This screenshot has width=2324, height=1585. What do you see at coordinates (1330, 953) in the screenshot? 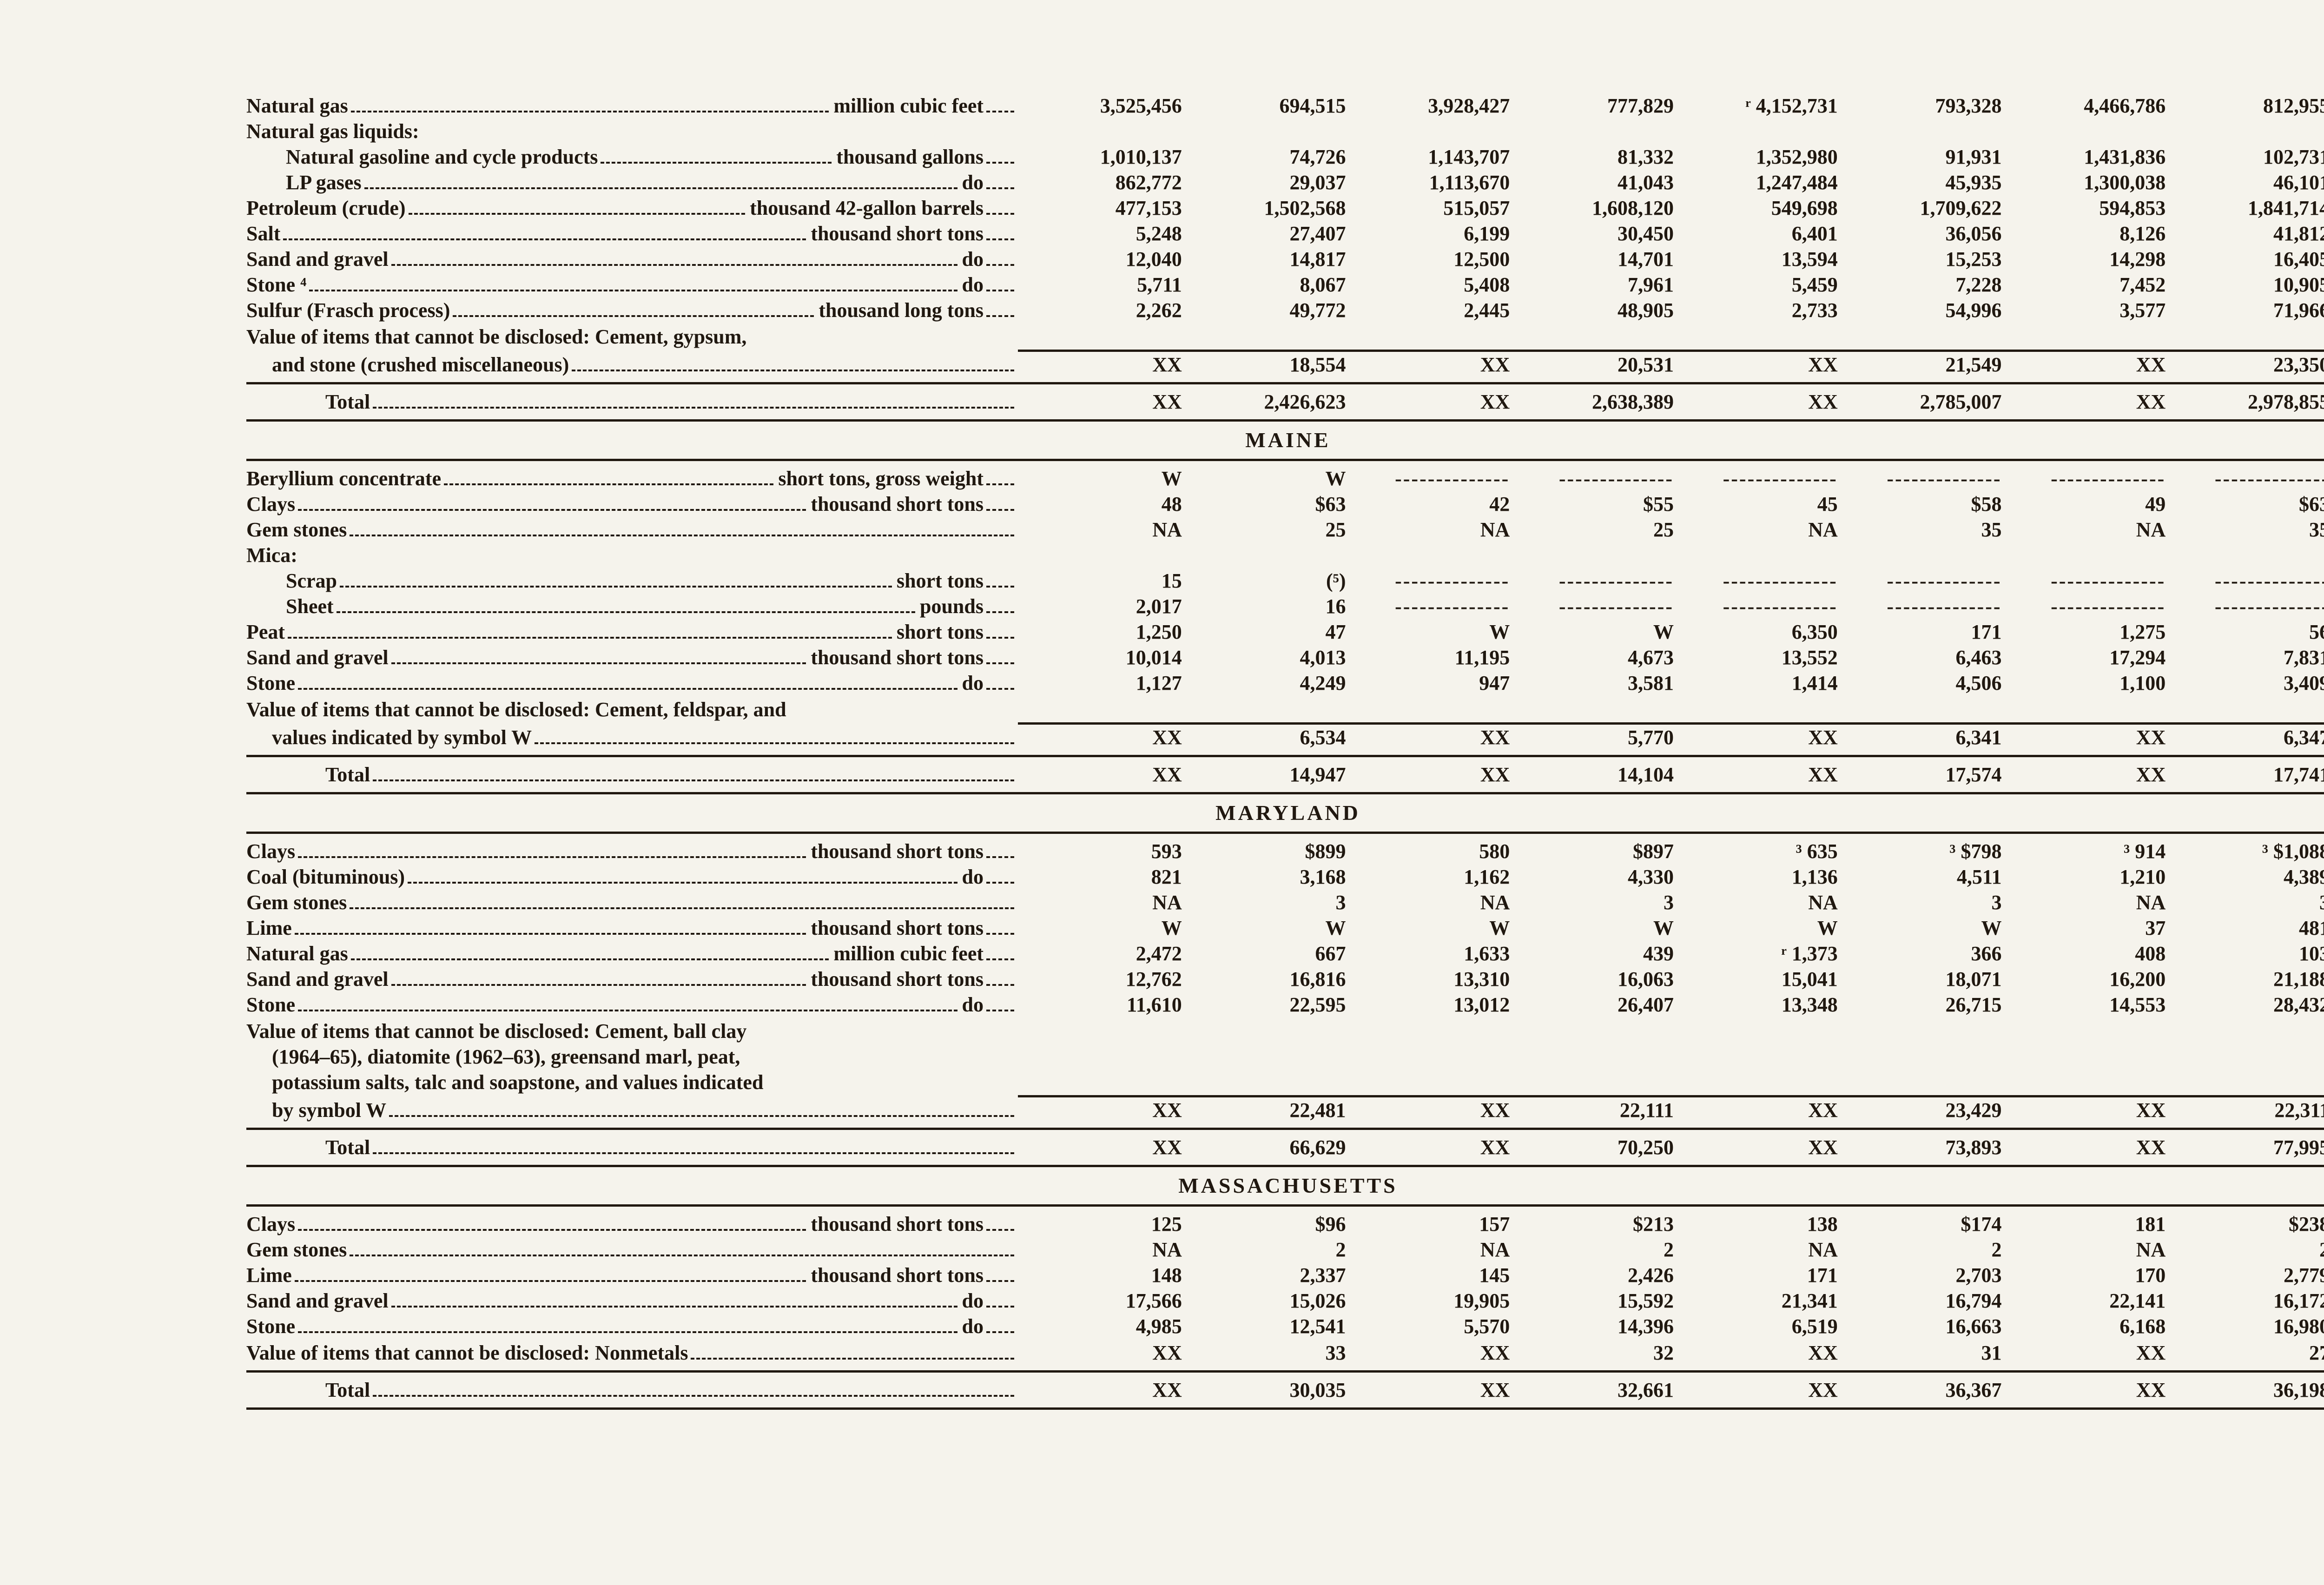
I see `cell-value: 667` at bounding box center [1330, 953].